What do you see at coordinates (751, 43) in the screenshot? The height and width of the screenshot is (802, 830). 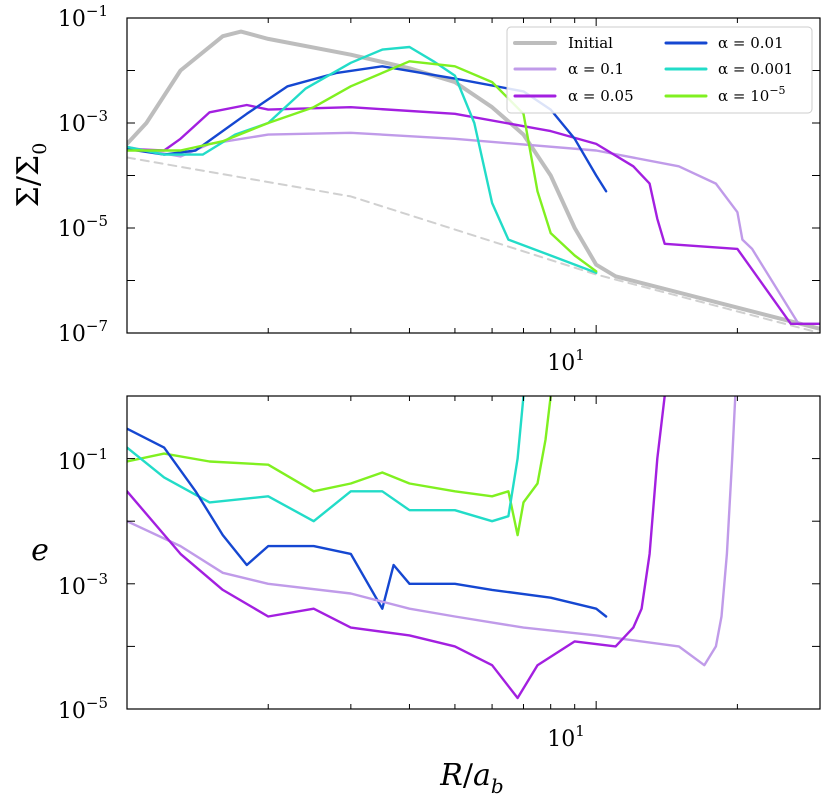 I see `legend-label-a001: α = 0.01` at bounding box center [751, 43].